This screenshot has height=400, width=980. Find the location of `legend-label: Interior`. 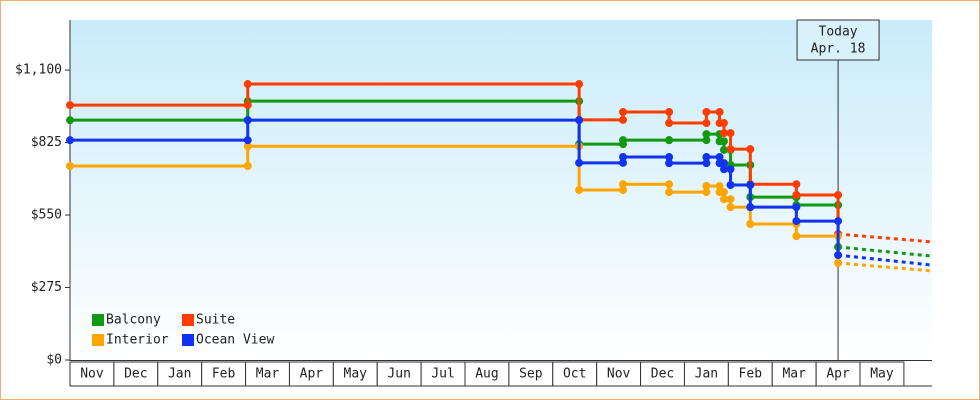

legend-label: Interior is located at coordinates (137, 340).